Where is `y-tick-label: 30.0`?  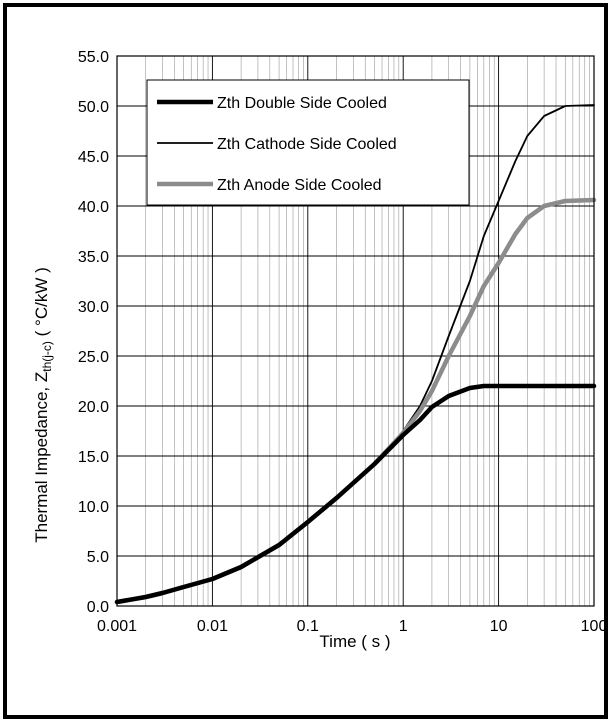
y-tick-label: 30.0 is located at coordinates (93, 307).